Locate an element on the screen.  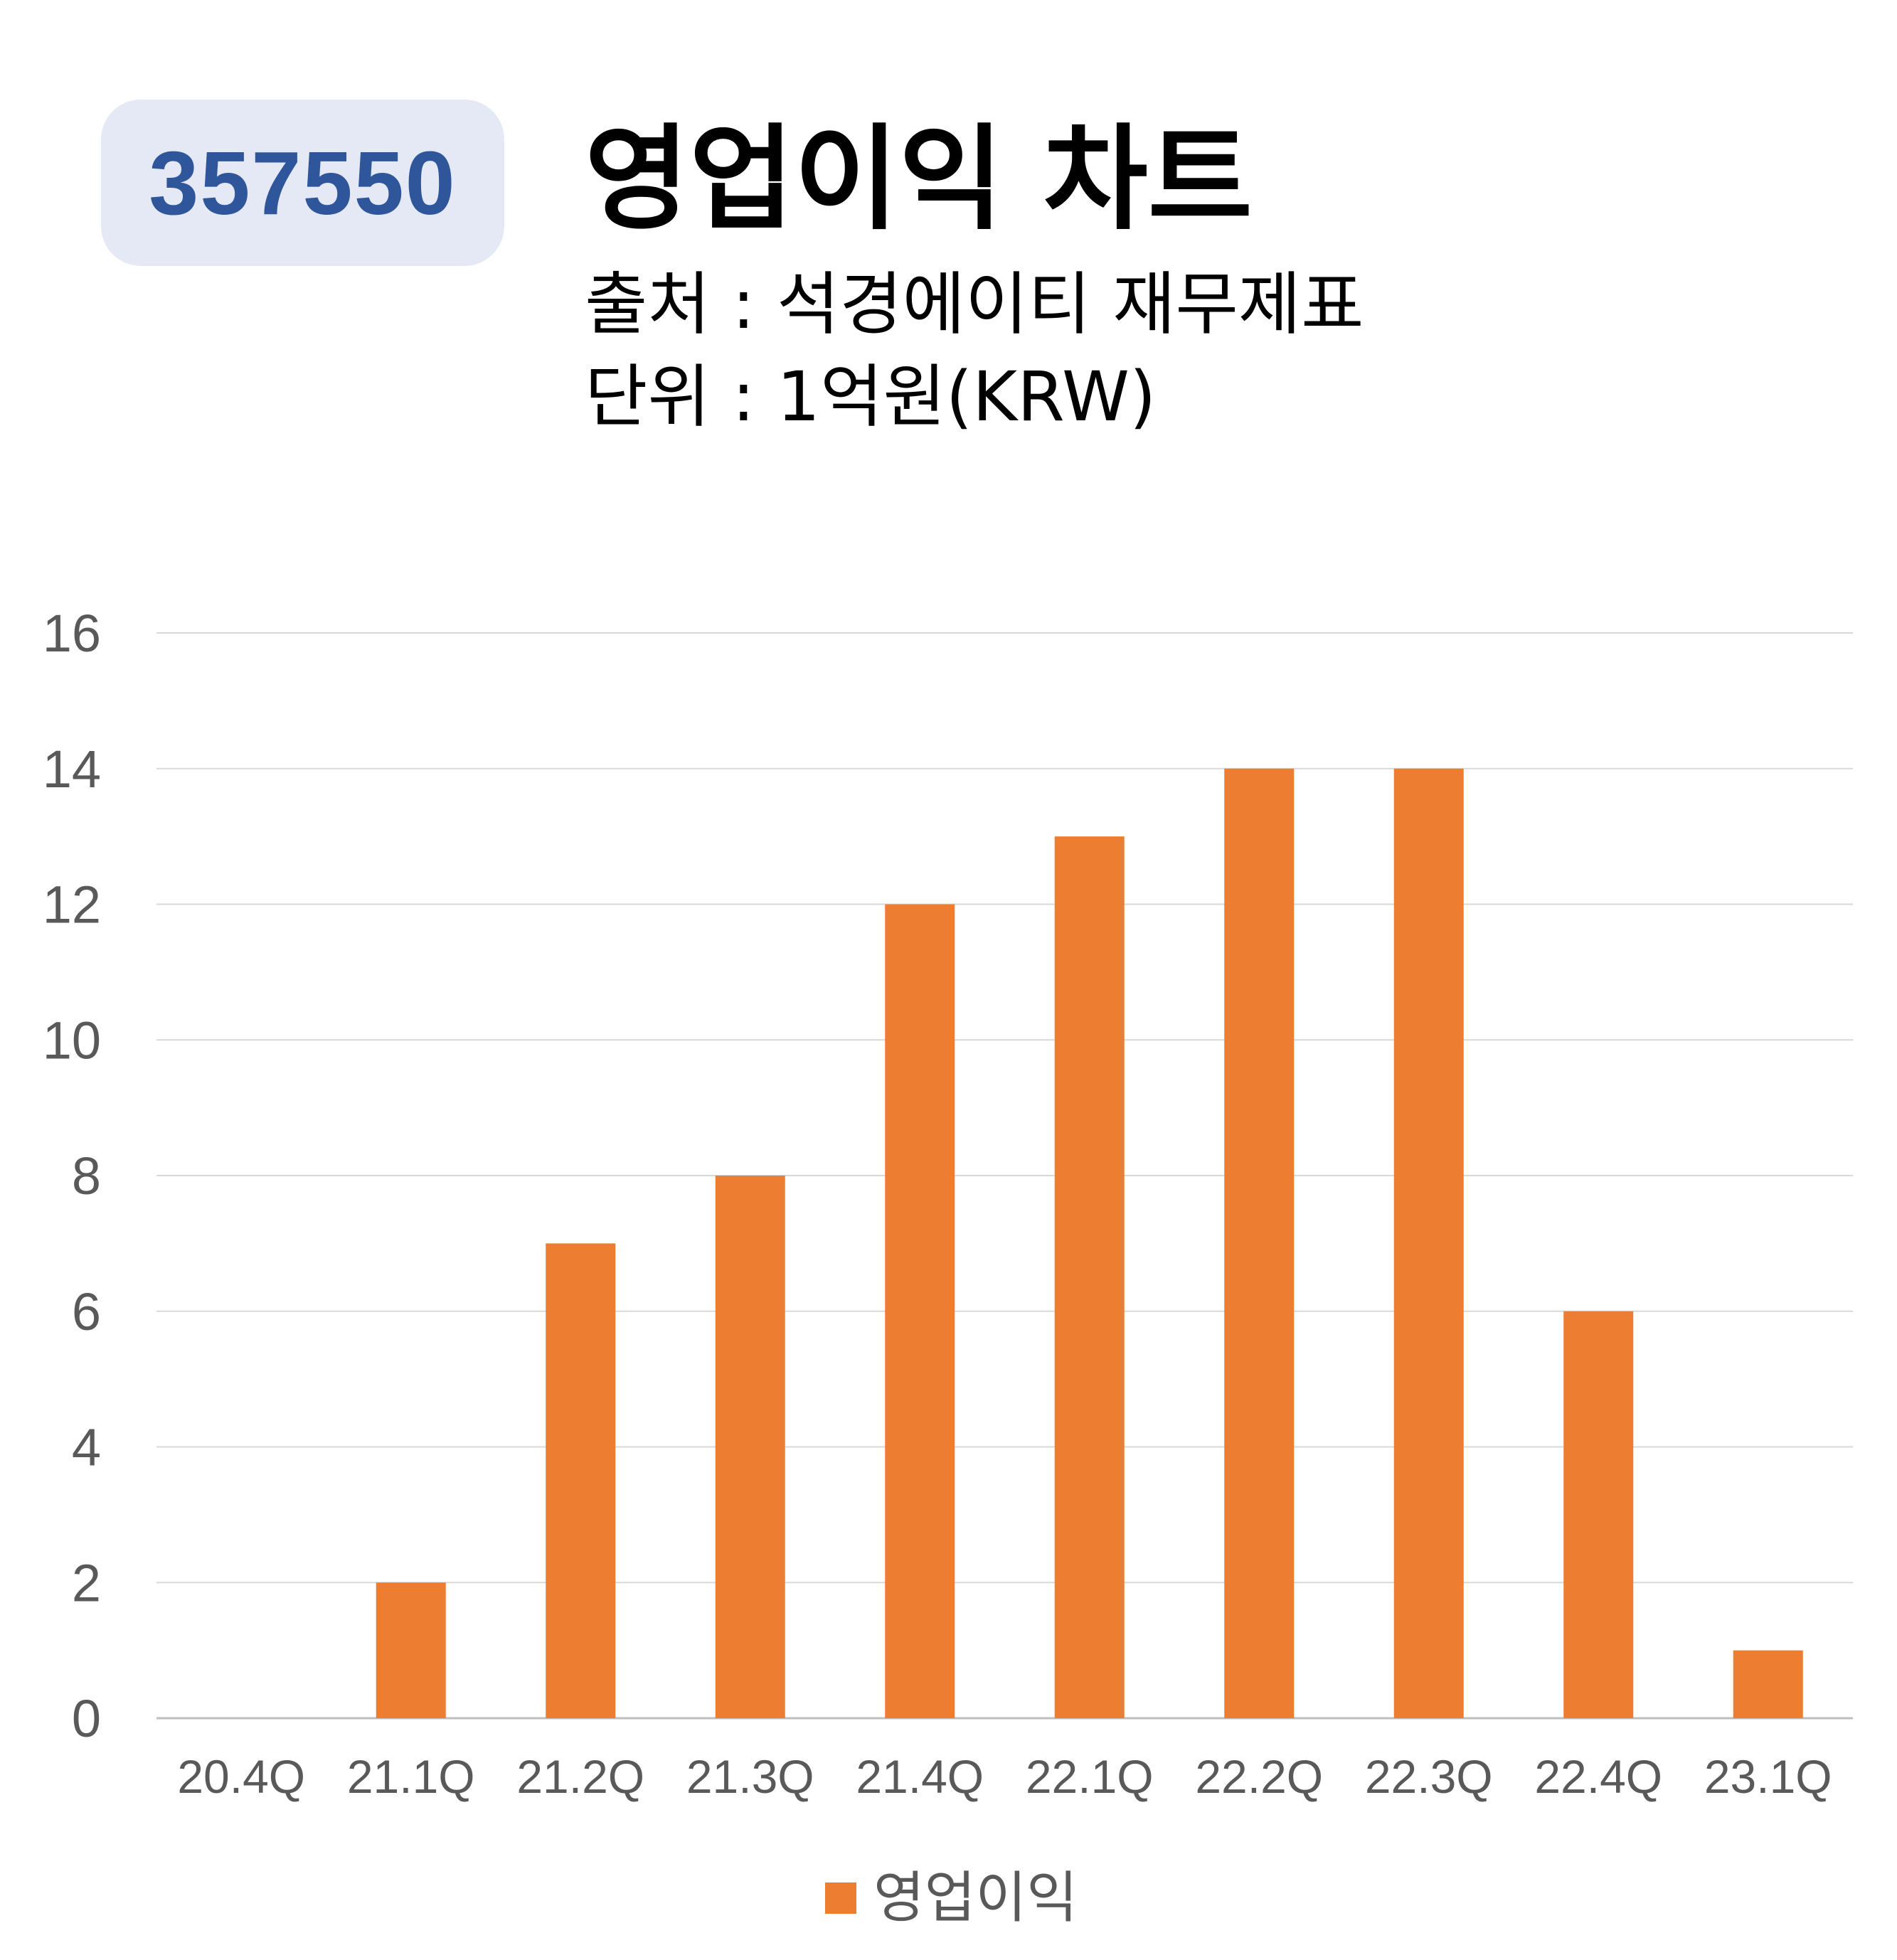
x-tick-label: 21.1Q is located at coordinates (411, 1776).